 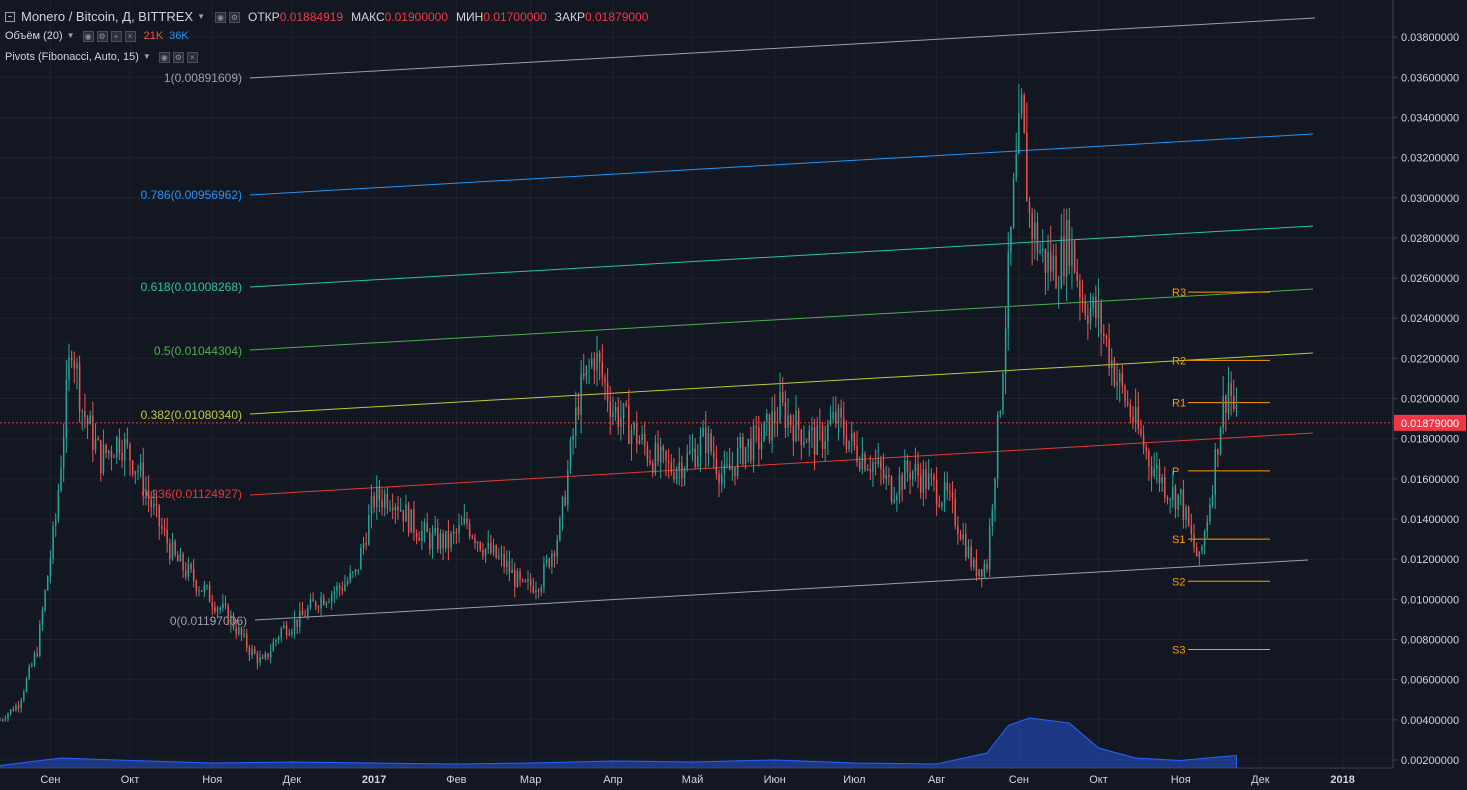 What do you see at coordinates (10, 17) in the screenshot?
I see `collapse-icon` at bounding box center [10, 17].